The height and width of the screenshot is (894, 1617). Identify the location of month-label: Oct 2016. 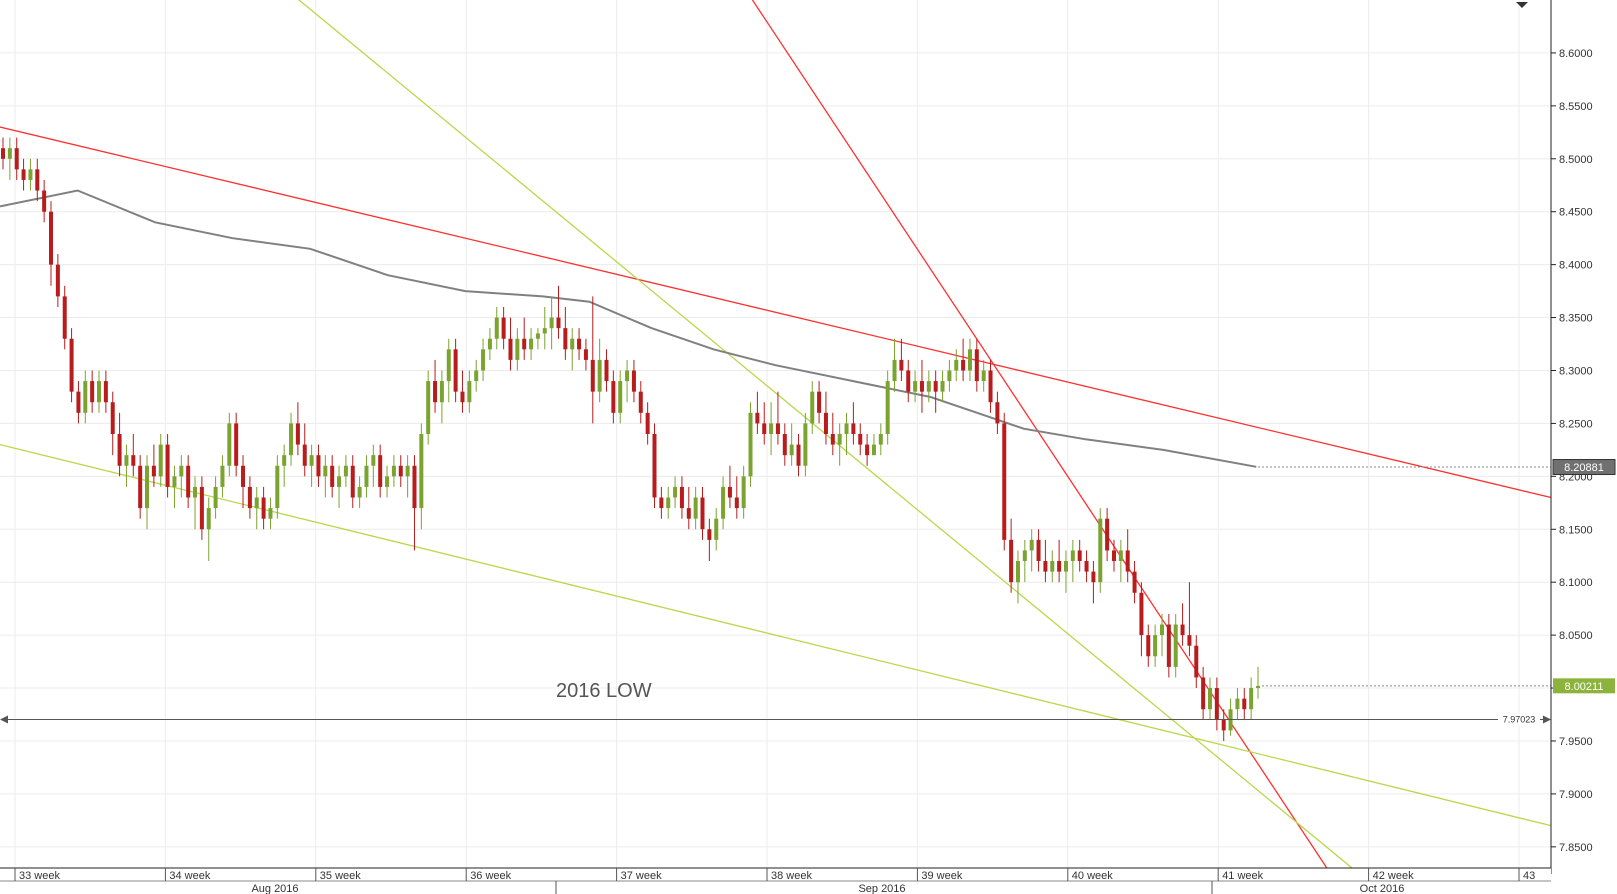
(1382, 888).